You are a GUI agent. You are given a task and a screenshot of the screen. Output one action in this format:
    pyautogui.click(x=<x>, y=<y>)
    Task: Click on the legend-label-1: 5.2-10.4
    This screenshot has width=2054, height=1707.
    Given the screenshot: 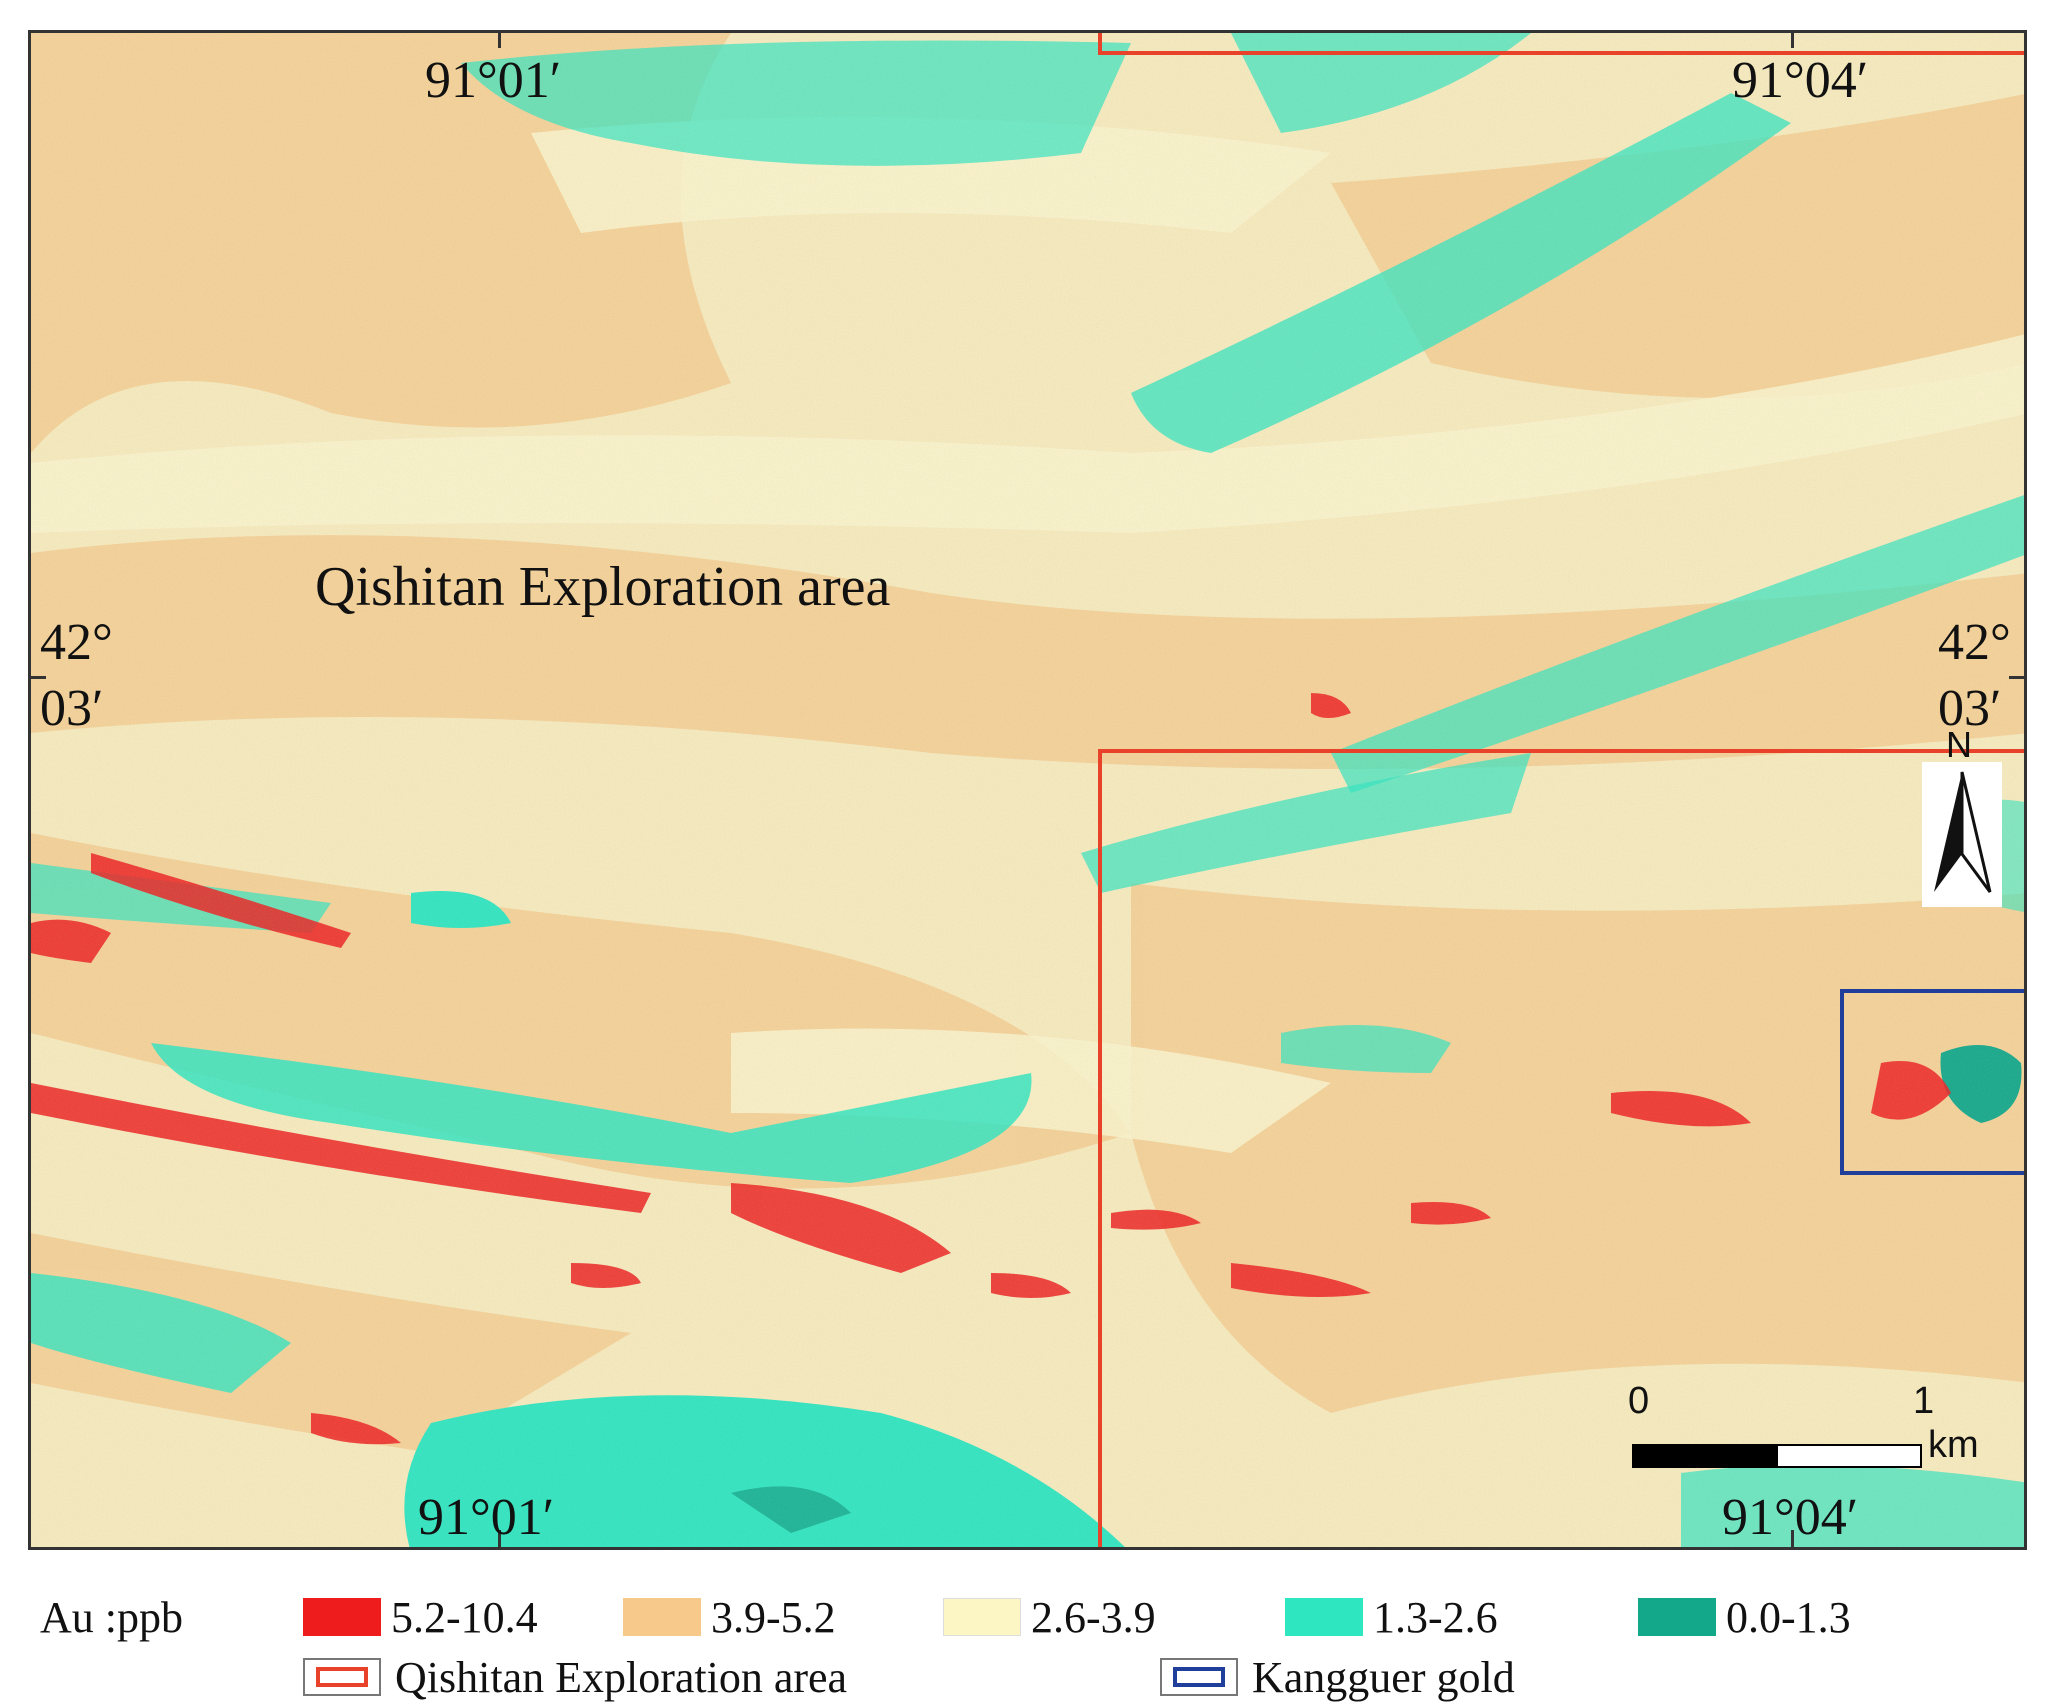 What is the action you would take?
    pyautogui.click(x=464, y=1617)
    